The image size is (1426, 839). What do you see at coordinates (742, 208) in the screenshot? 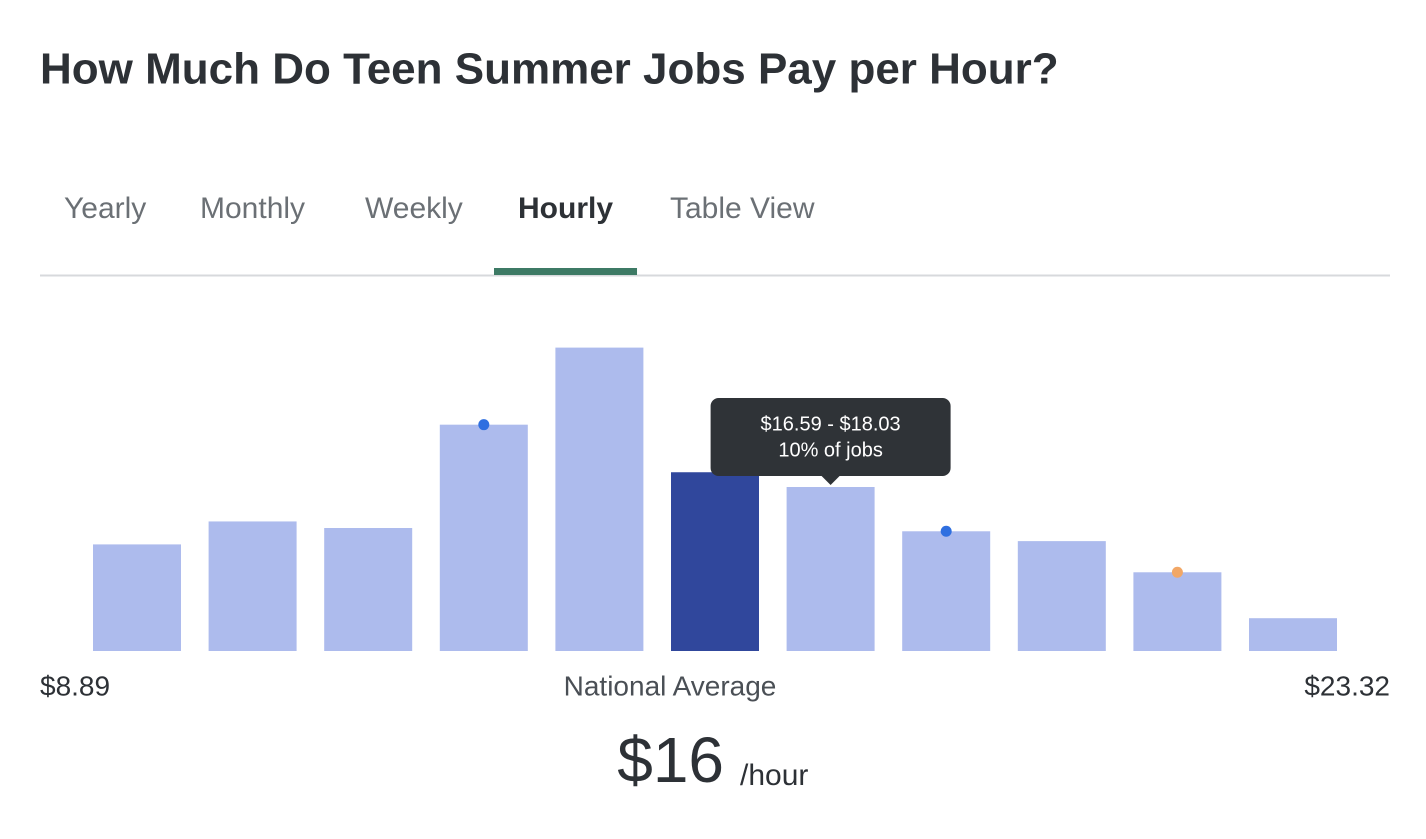
I see `tab: Table View` at bounding box center [742, 208].